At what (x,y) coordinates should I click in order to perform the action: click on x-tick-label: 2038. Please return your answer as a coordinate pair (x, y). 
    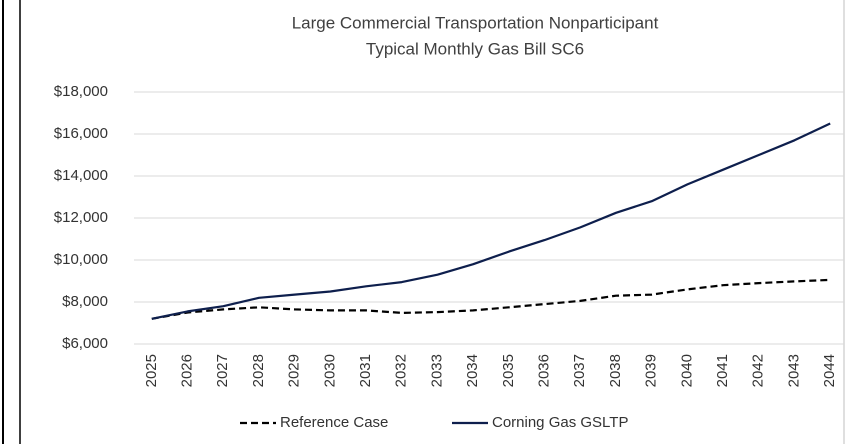
    Looking at the image, I should click on (615, 370).